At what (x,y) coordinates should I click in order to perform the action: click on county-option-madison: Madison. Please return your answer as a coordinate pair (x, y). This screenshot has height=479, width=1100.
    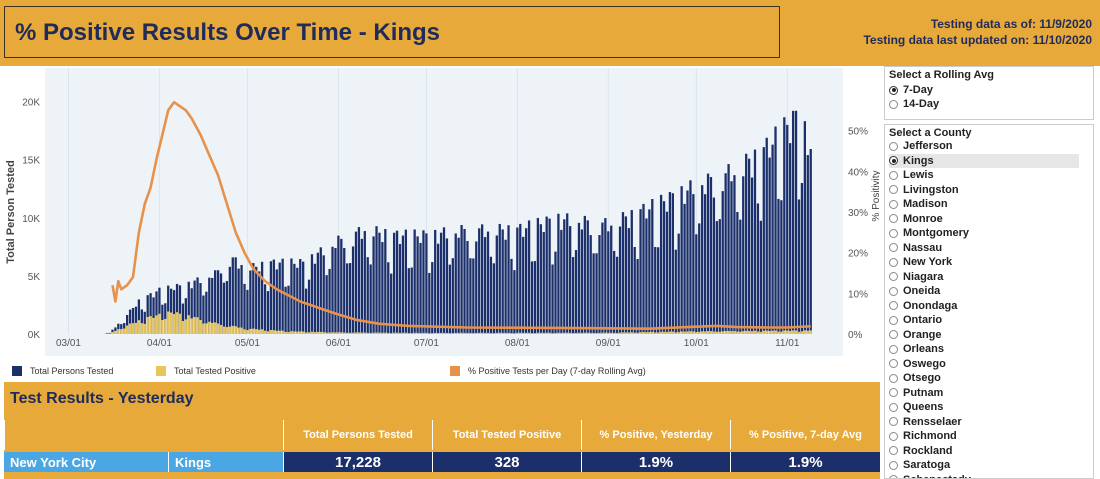
    Looking at the image, I should click on (984, 204).